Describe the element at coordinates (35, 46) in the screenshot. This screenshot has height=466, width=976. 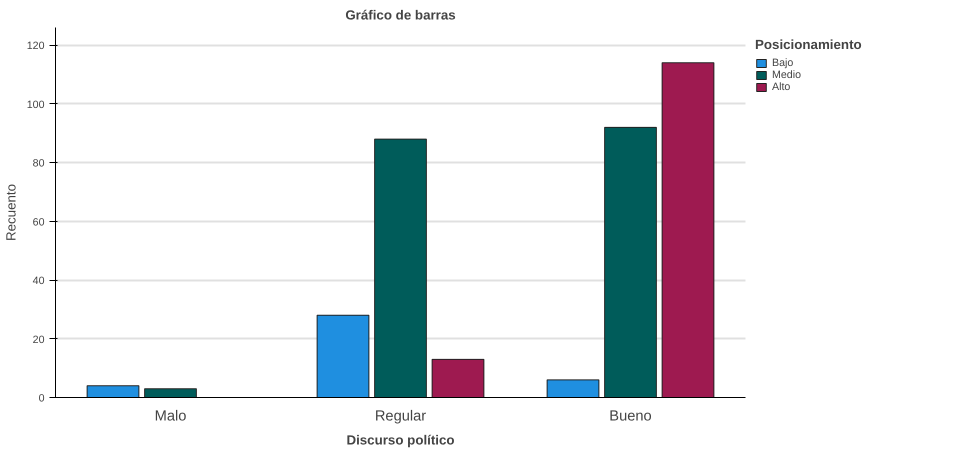
I see `y-tick-label: 120` at that location.